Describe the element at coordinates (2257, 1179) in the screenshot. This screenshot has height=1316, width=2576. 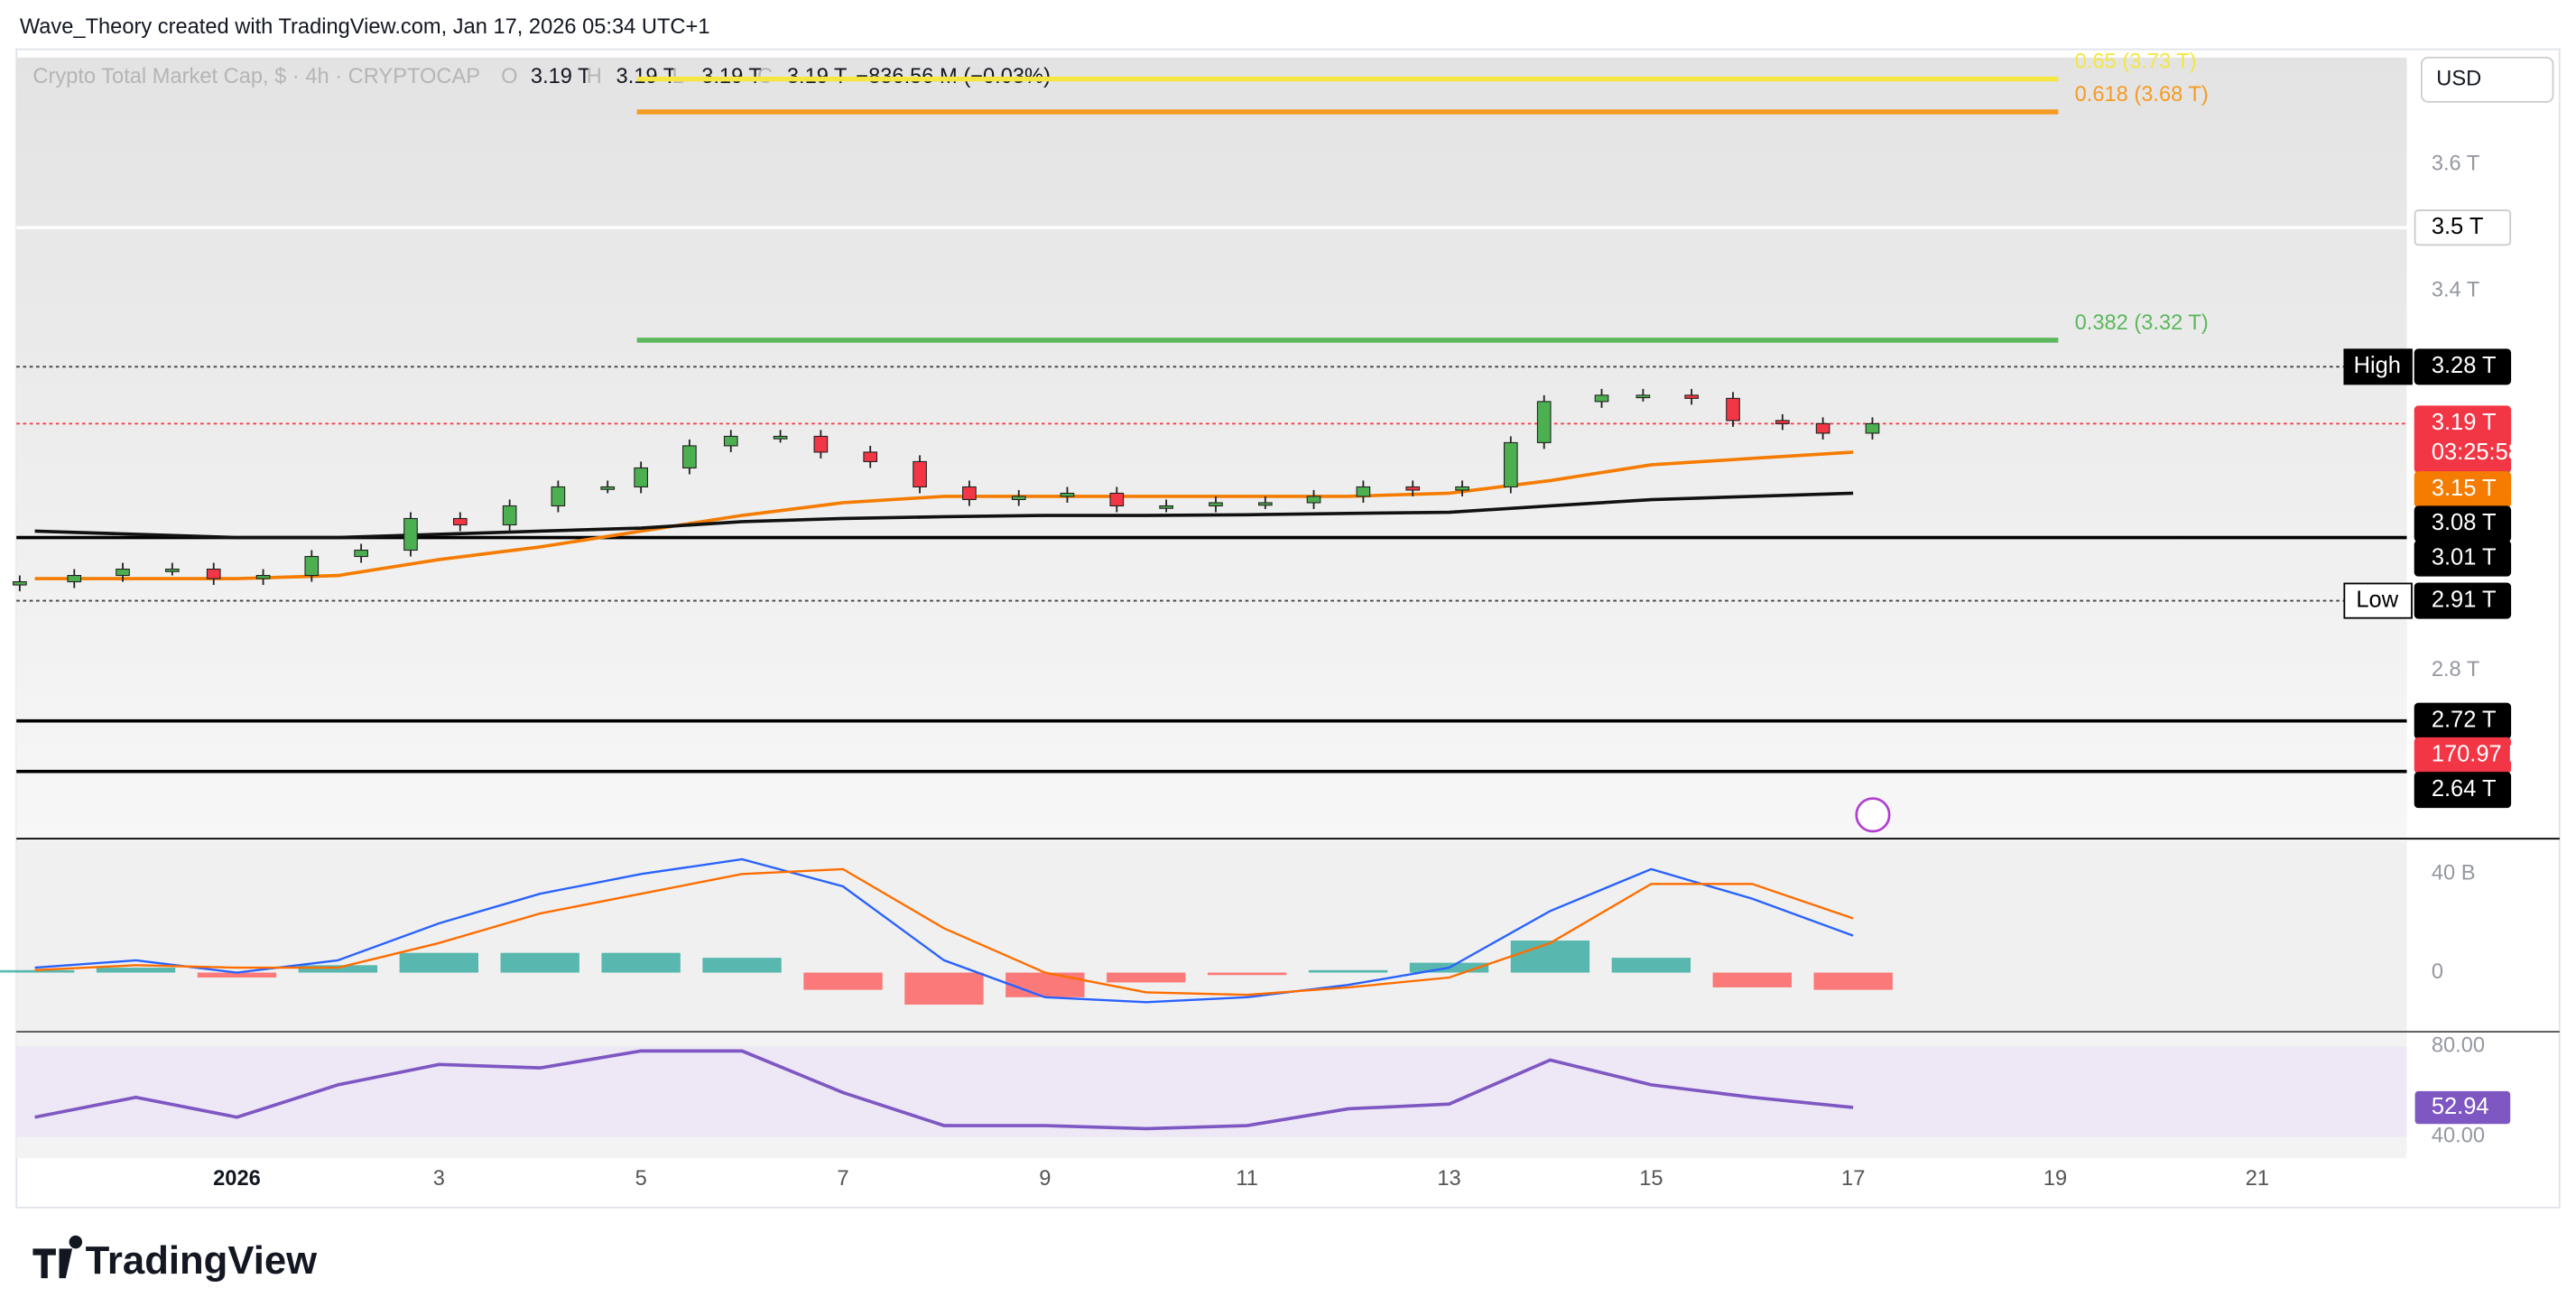
I see `x-tick-label: 21` at that location.